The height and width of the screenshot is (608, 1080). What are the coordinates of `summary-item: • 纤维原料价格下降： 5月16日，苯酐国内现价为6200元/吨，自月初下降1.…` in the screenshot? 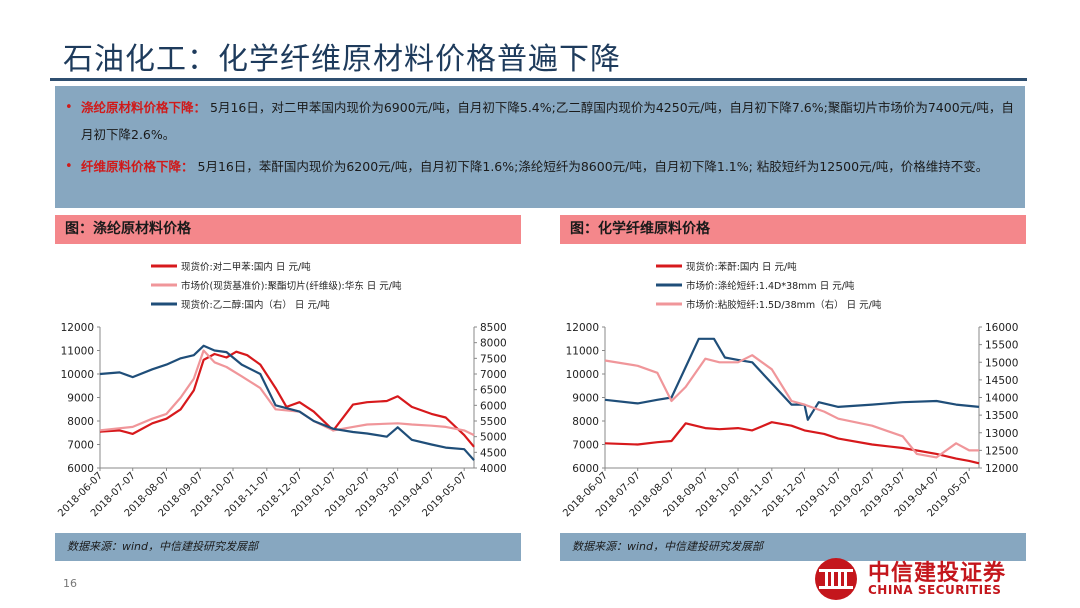 It's located at (541, 166).